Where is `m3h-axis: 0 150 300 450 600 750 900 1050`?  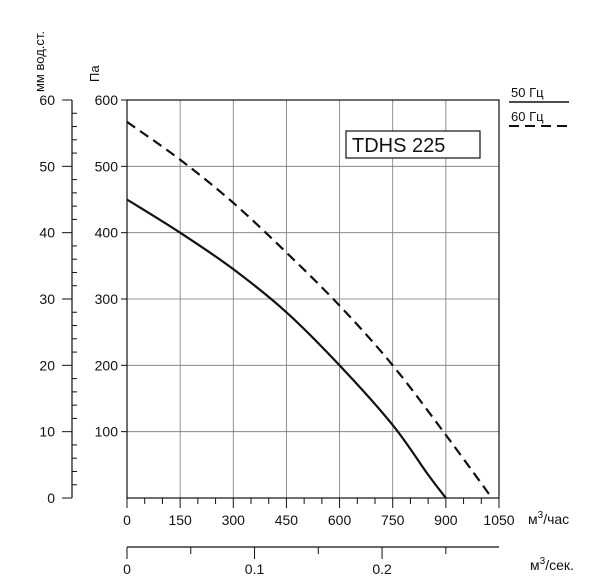 m3h-axis: 0 150 300 450 600 750 900 1050 is located at coordinates (319, 513).